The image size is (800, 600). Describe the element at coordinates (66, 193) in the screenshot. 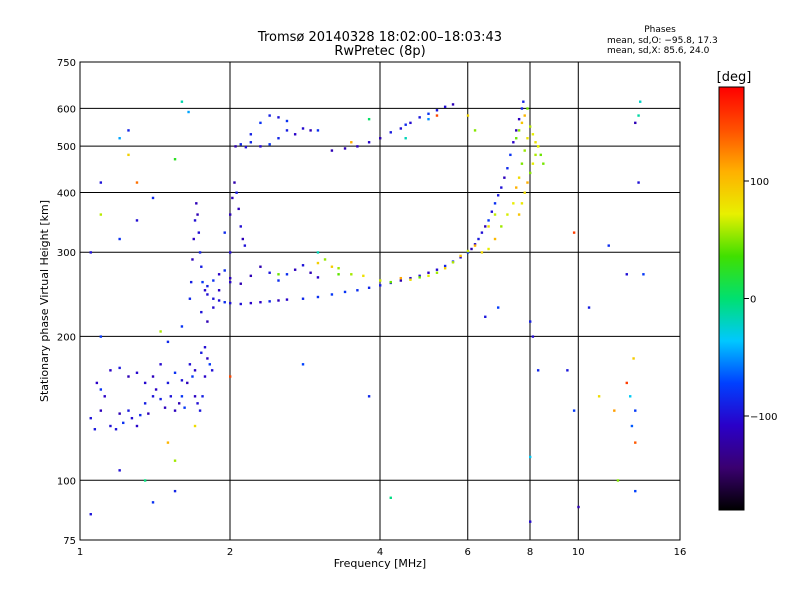

I see `y-tick-label: 400` at that location.